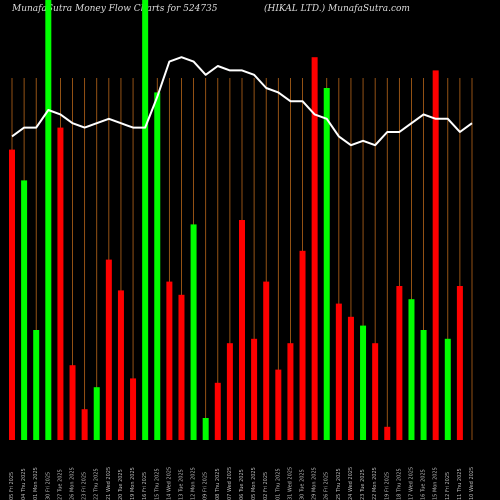  Describe the element at coordinates (339, 484) in the screenshot. I see `x-tick-label: 25 Thu 2025` at that location.